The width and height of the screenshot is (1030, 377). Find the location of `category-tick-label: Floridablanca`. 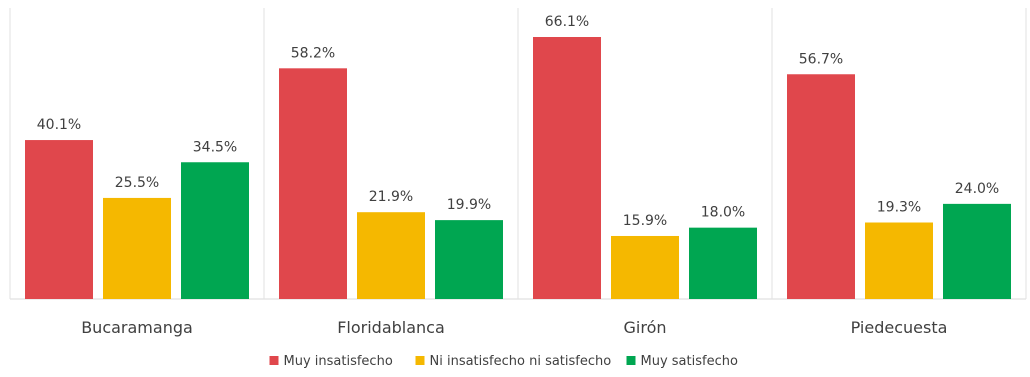

category-tick-label: Floridablanca is located at coordinates (391, 327).